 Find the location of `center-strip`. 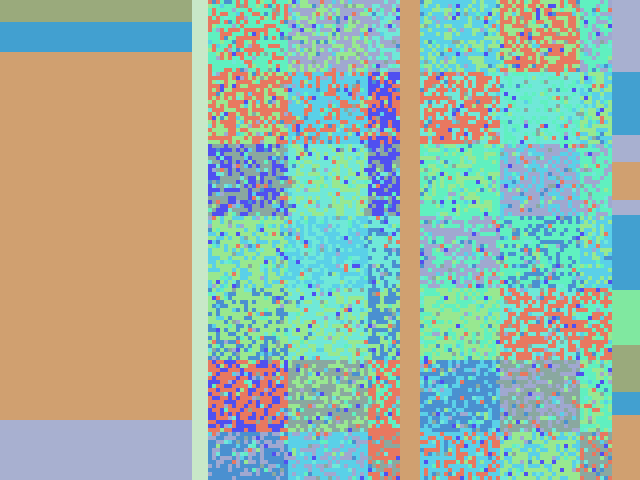

center-strip is located at coordinates (410, 240).